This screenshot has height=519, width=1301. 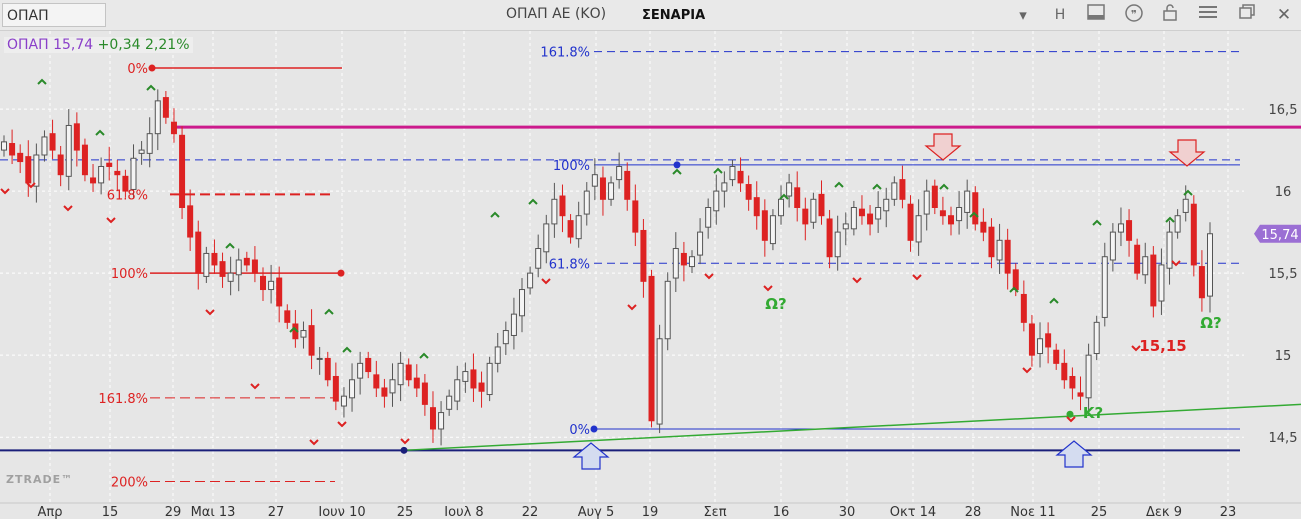 What do you see at coordinates (973, 512) in the screenshot?
I see `x-tick-label: 28` at bounding box center [973, 512].